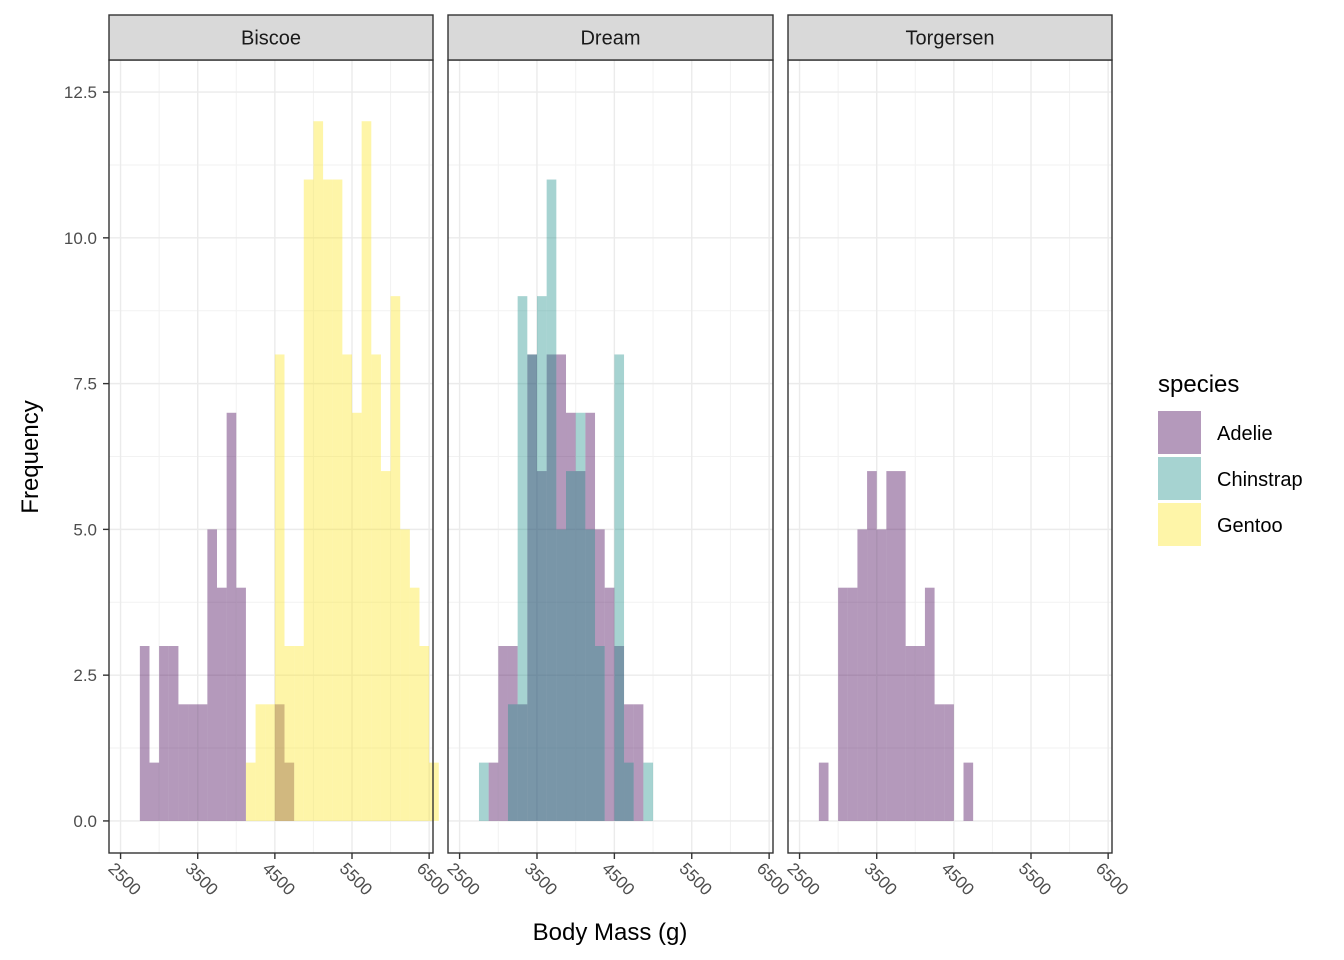 Image resolution: width=1344 pixels, height=960 pixels. Describe the element at coordinates (86, 457) in the screenshot. I see `y-axis: 0.0 2.5 5.0 7.5 10.0 12.5` at that location.